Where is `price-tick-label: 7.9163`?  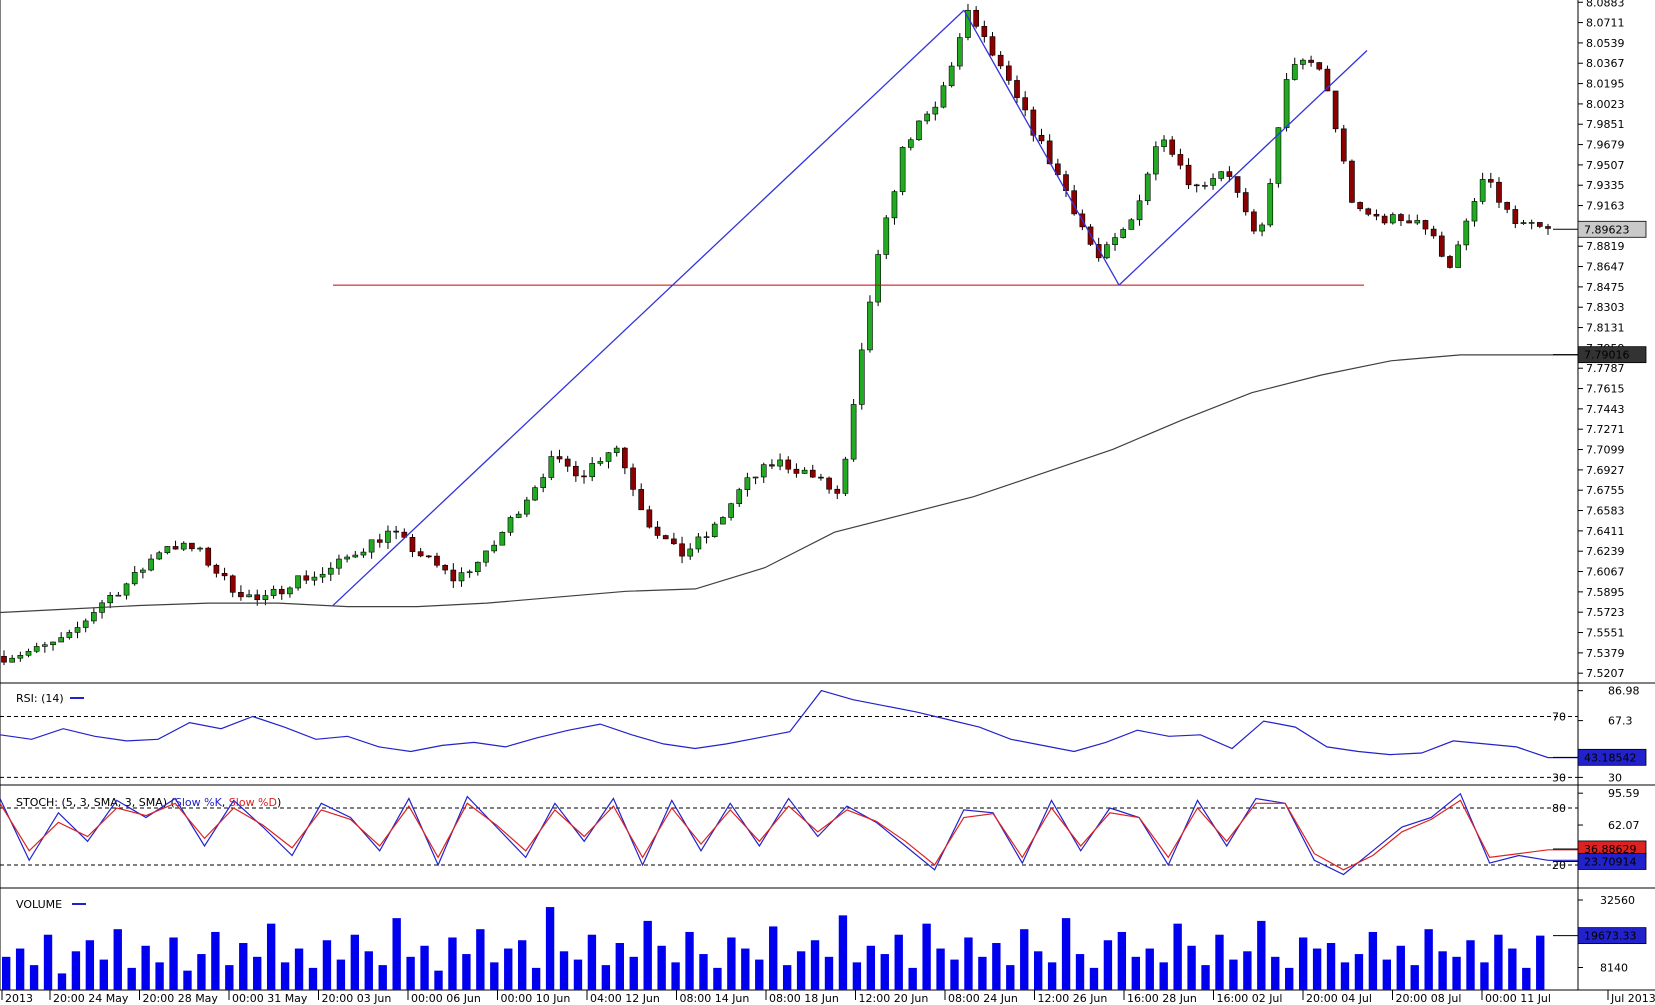 price-tick-label: 7.9163 is located at coordinates (1605, 206).